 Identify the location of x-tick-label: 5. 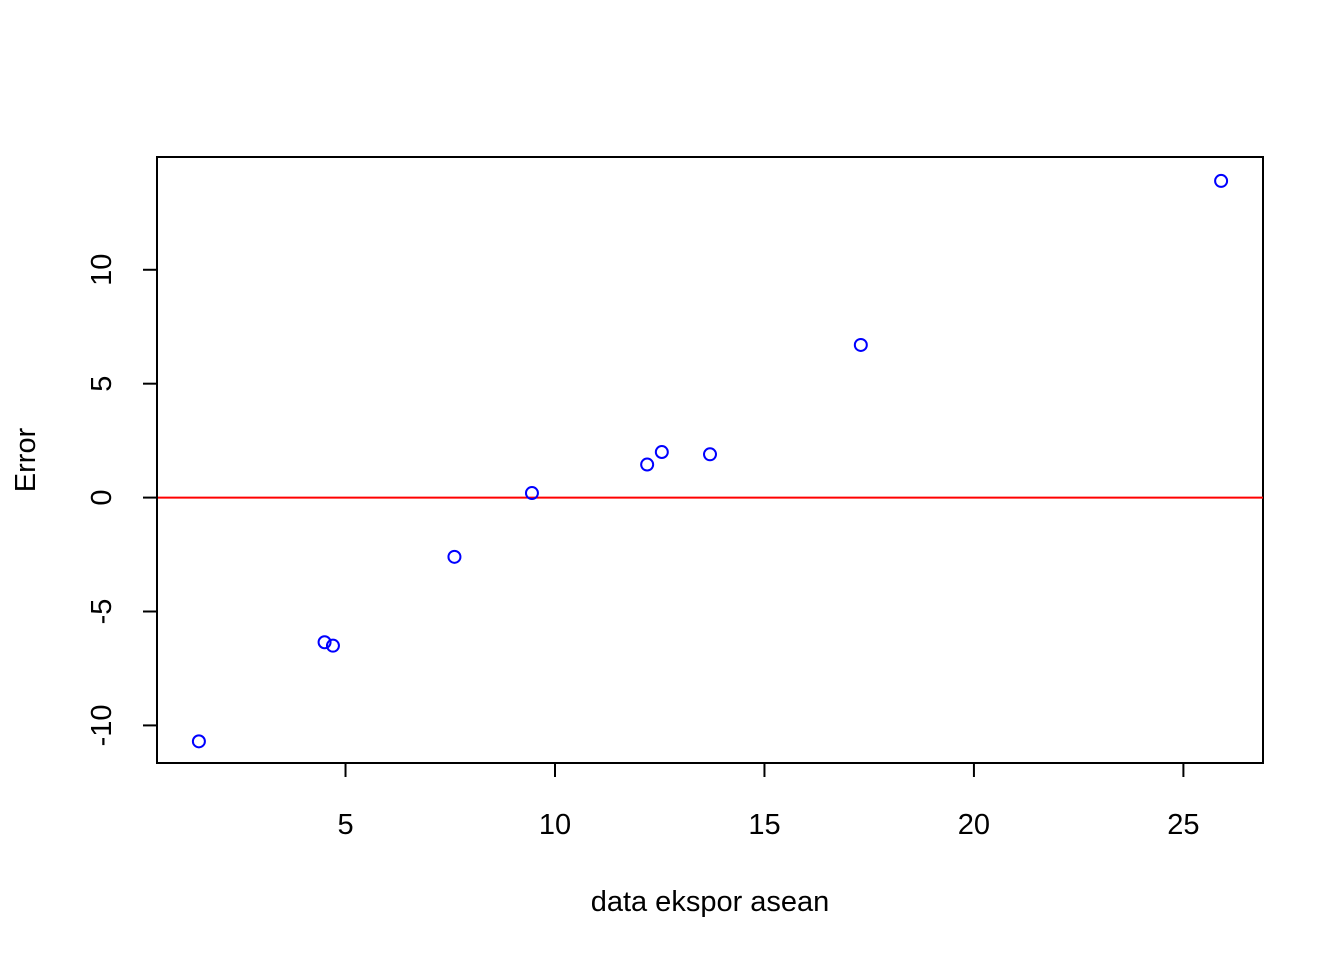
(345, 825).